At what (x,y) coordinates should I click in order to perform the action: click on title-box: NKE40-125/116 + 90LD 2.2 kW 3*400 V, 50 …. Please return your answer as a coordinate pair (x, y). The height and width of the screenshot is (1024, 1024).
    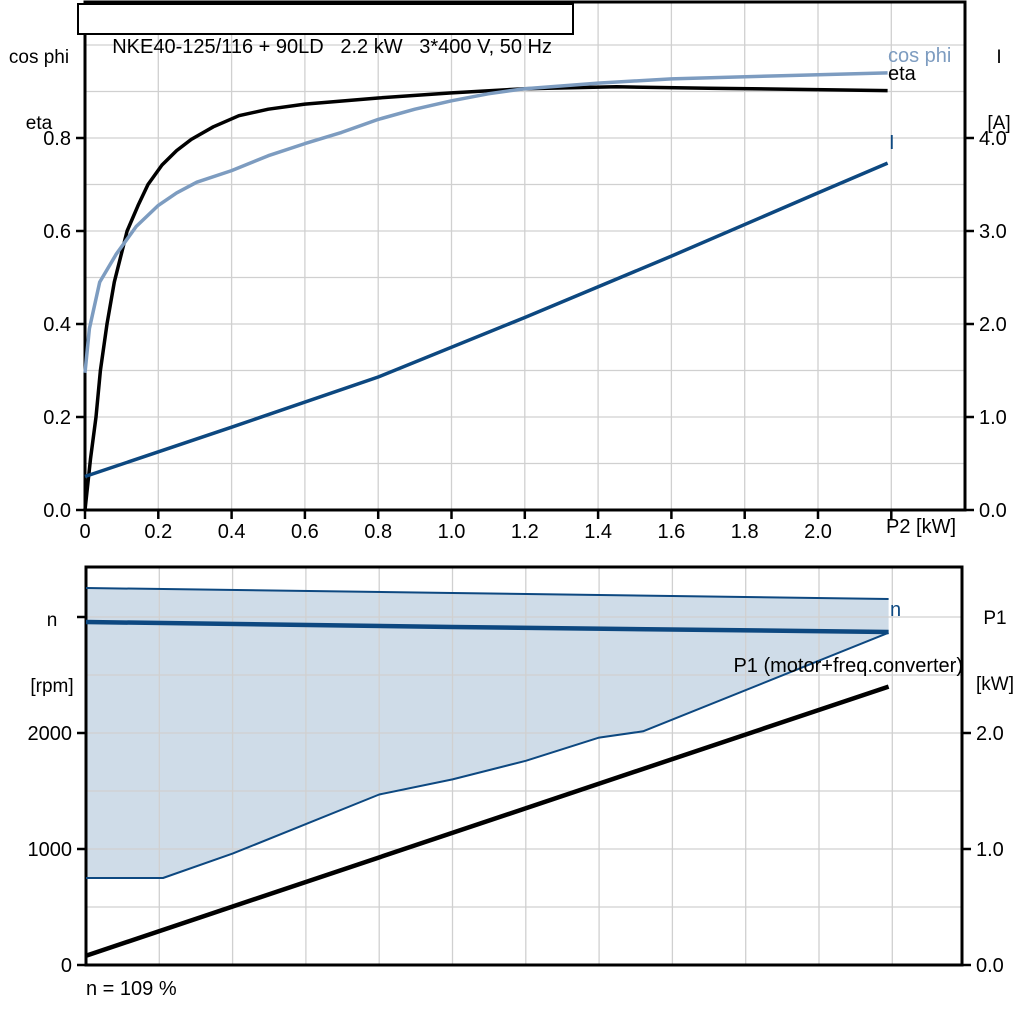
    Looking at the image, I should click on (325, 30).